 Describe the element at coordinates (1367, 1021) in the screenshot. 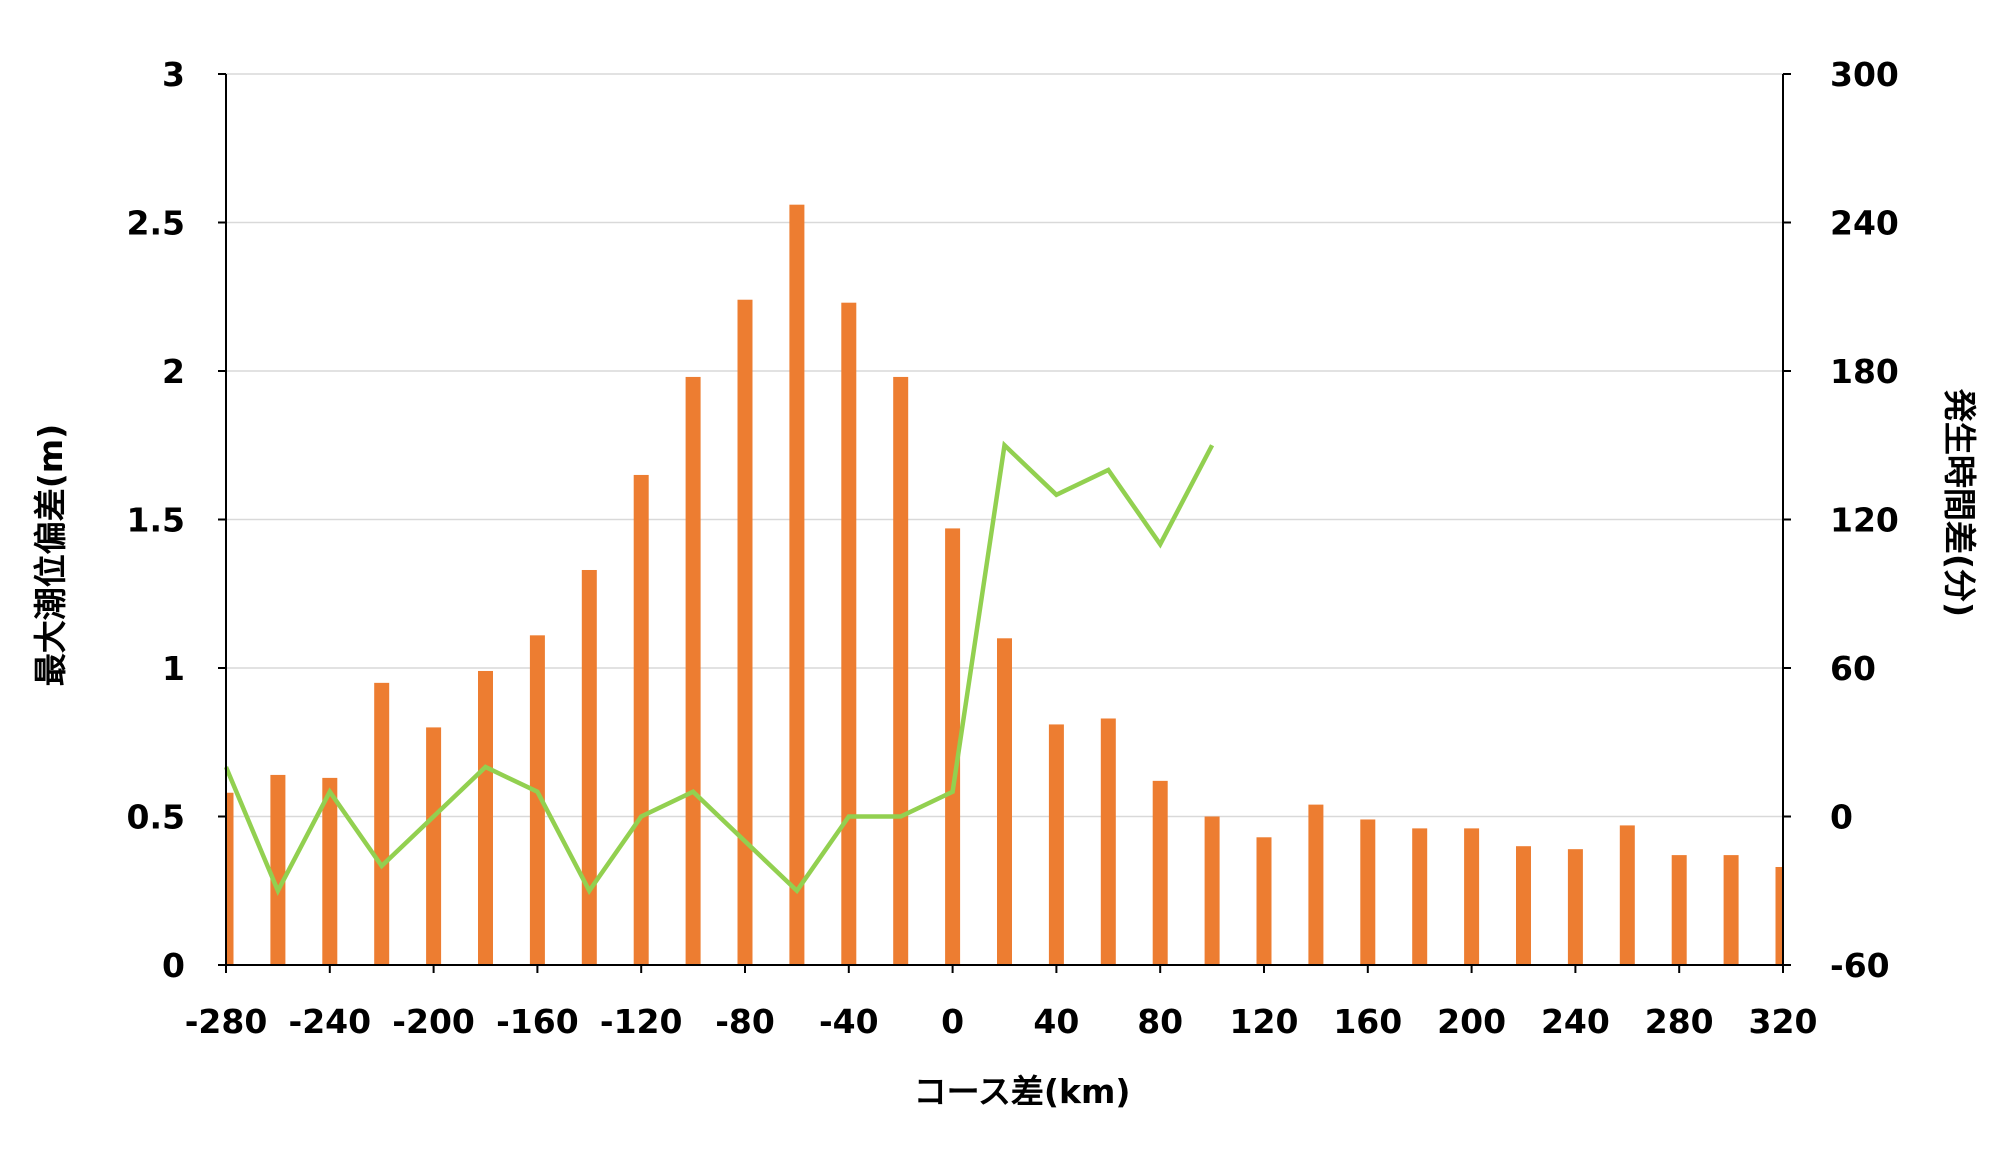

I see `x-tick-label: 160` at that location.